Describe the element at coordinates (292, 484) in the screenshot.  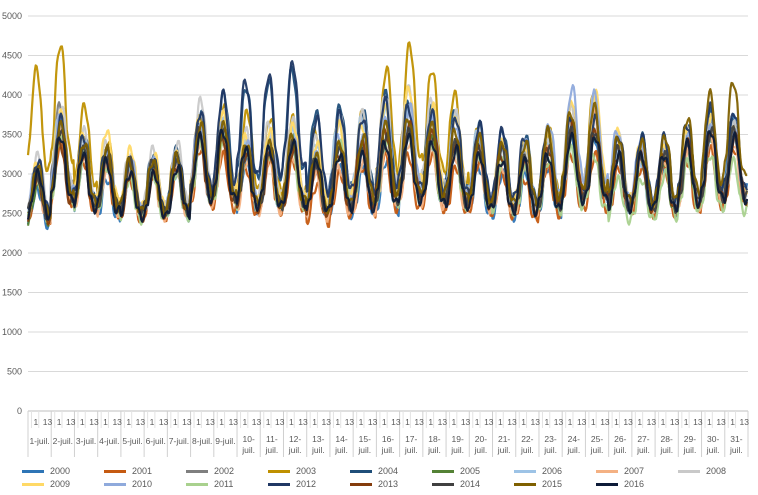
I see `legend-item: 2012` at that location.